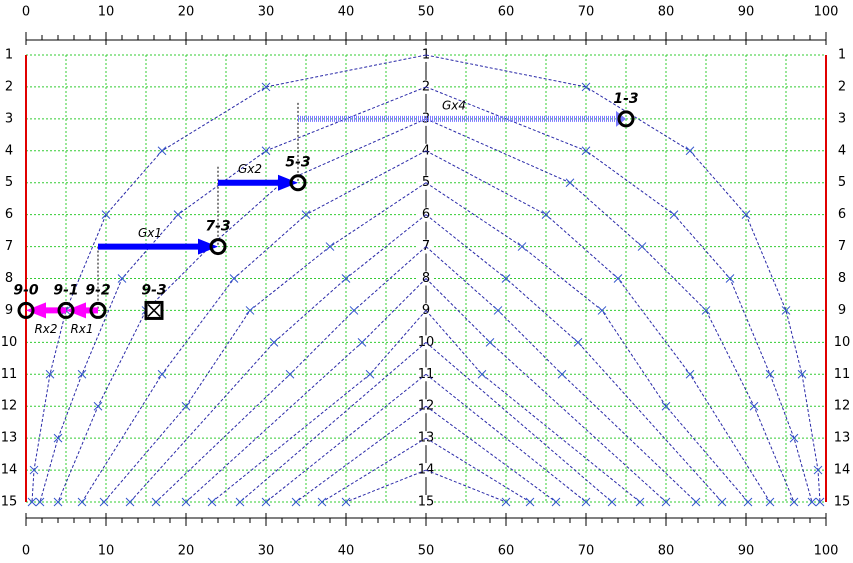 The image size is (853, 563). Describe the element at coordinates (153, 290) in the screenshot. I see `node-label: 9-3` at that location.